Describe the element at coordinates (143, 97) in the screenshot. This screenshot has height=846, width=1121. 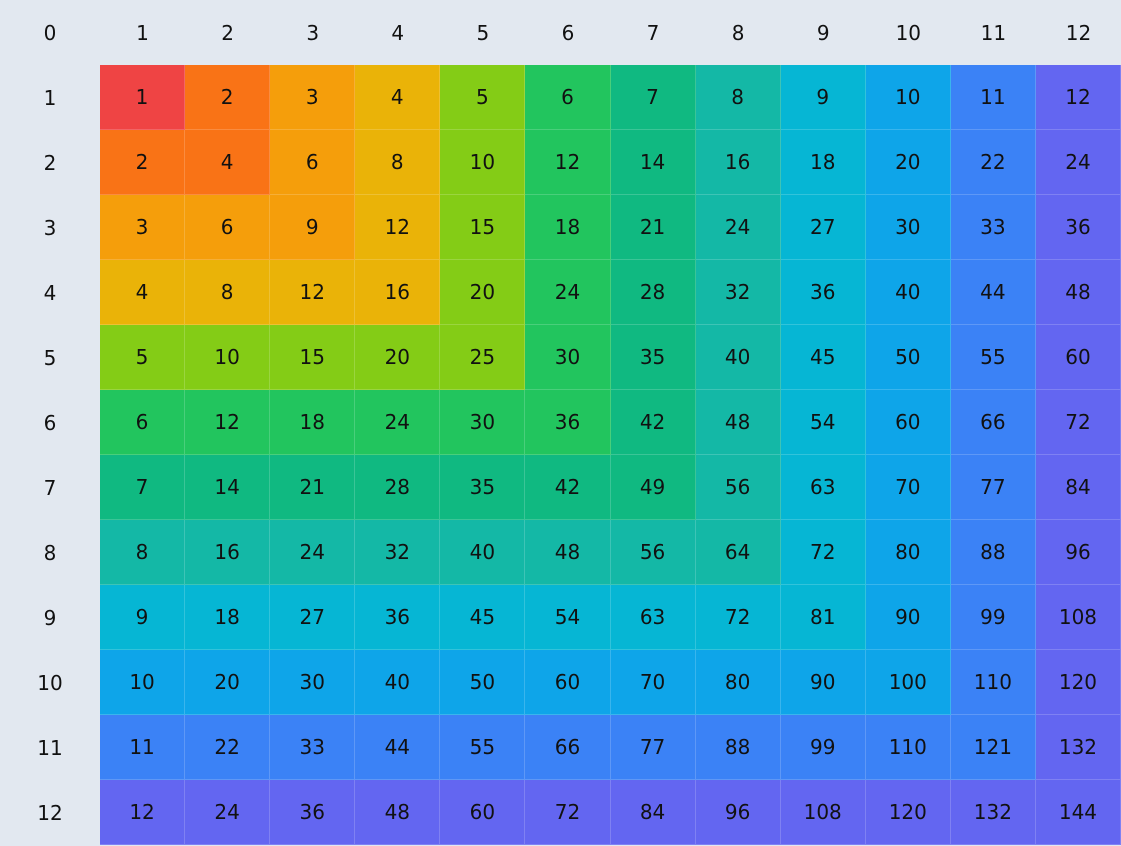
I see `cell: 1` at that location.